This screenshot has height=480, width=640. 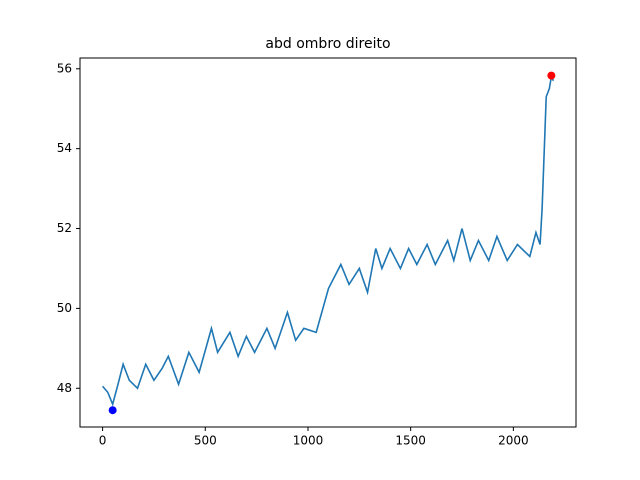 What do you see at coordinates (308, 441) in the screenshot?
I see `x-tick-label: 1000` at bounding box center [308, 441].